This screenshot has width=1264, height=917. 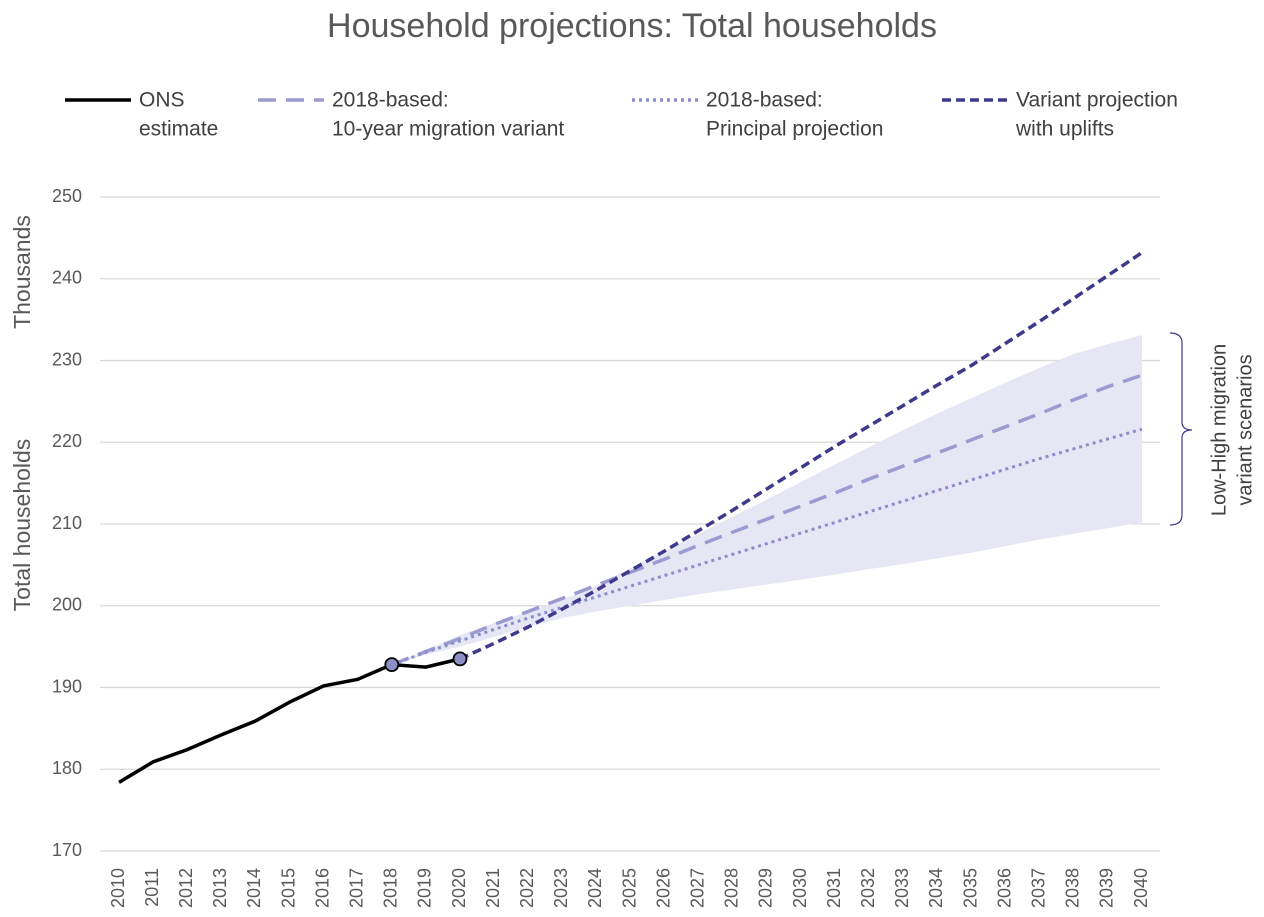 What do you see at coordinates (186, 888) in the screenshot?
I see `x-tick-label: 2012` at bounding box center [186, 888].